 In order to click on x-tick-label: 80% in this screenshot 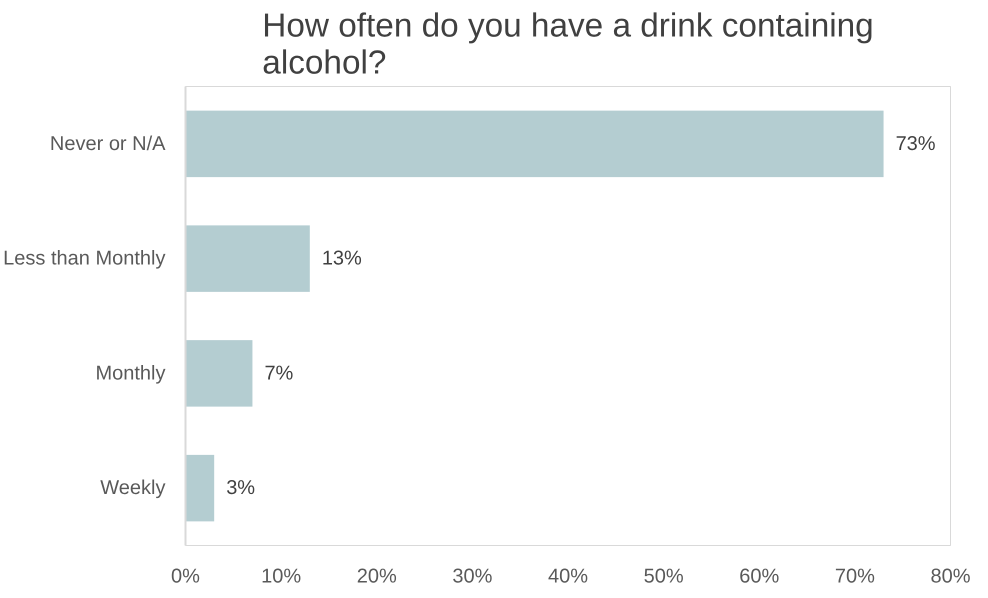, I will do `click(950, 577)`.